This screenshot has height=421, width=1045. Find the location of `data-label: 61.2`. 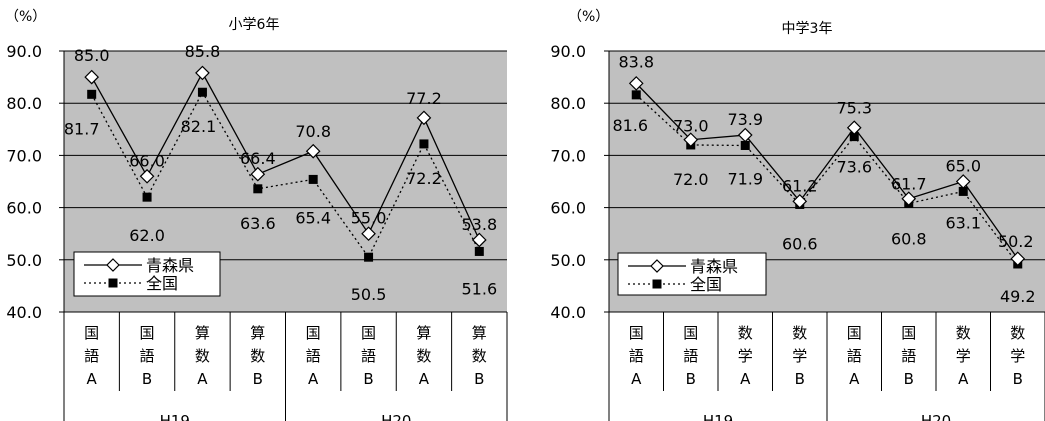

data-label: 61.2 is located at coordinates (800, 185).